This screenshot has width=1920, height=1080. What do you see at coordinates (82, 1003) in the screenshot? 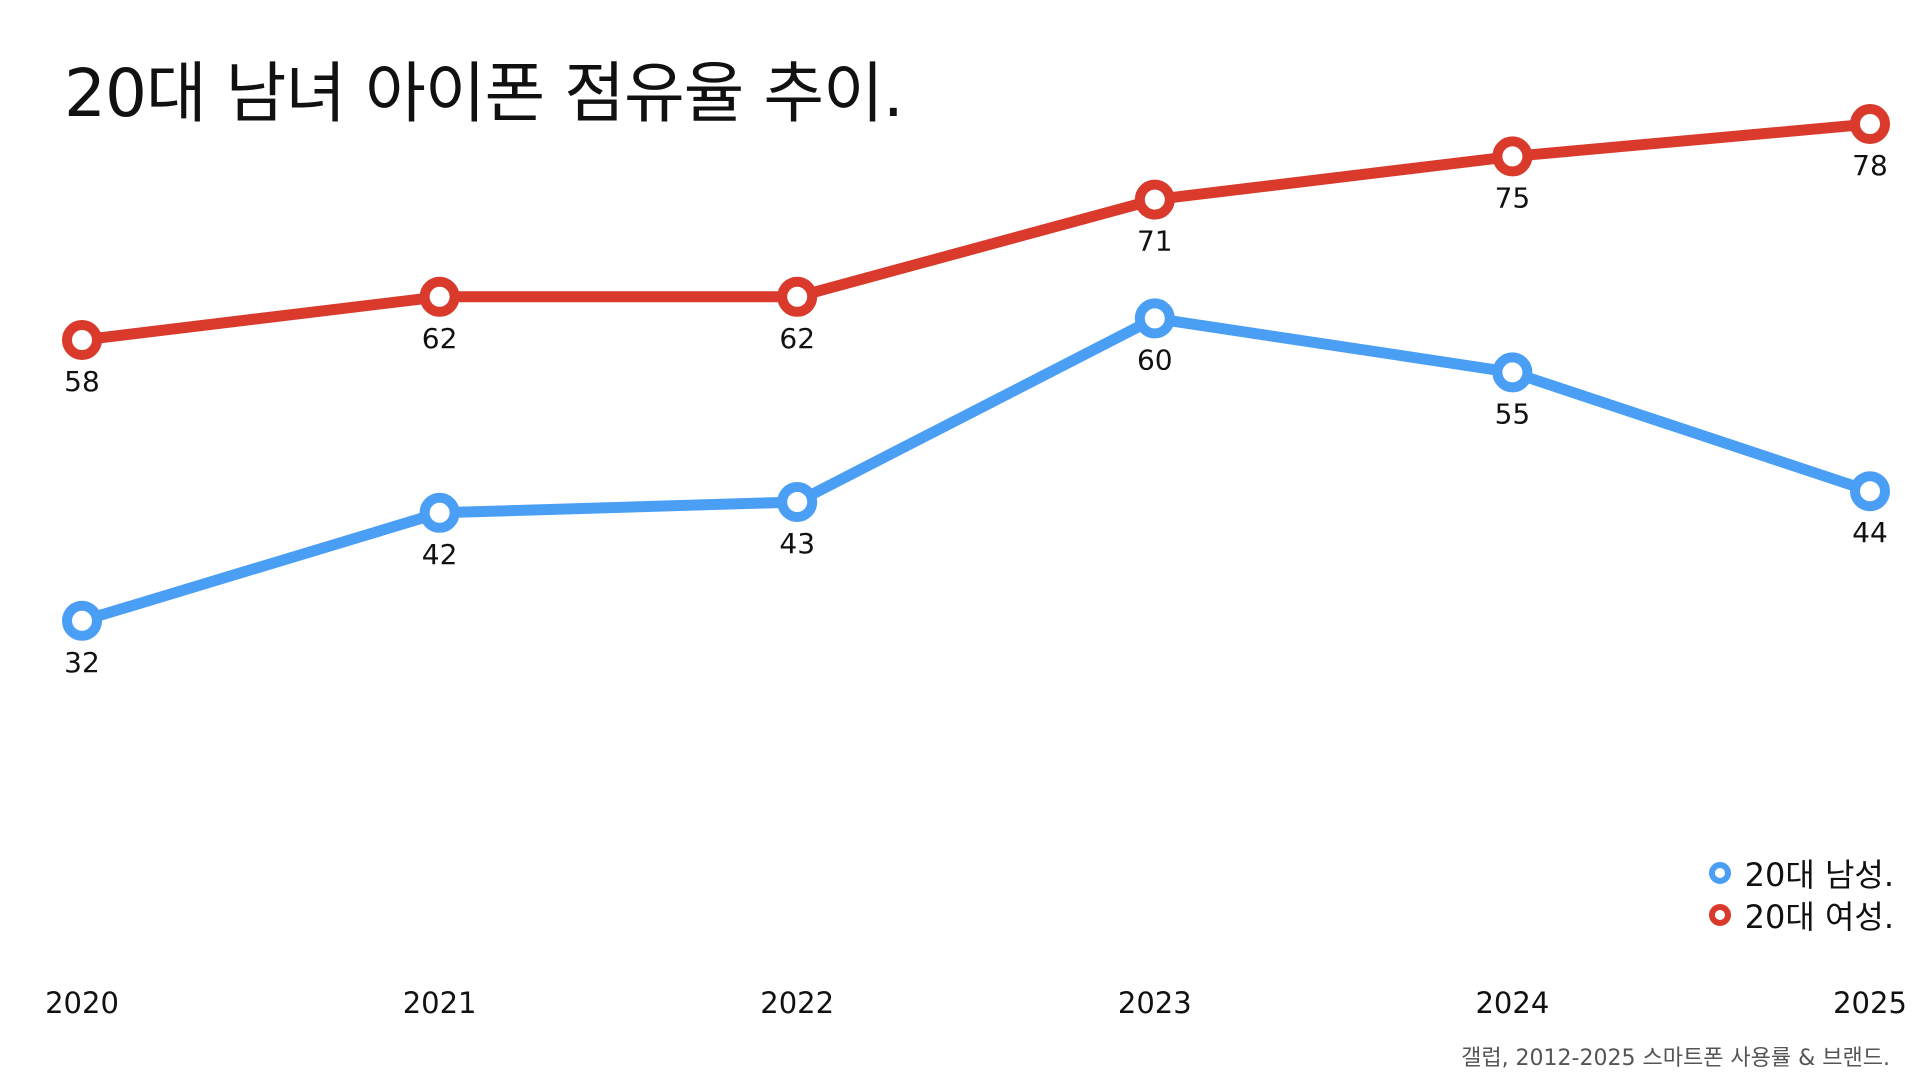
I see `x-tick-label-2020: 2020` at bounding box center [82, 1003].